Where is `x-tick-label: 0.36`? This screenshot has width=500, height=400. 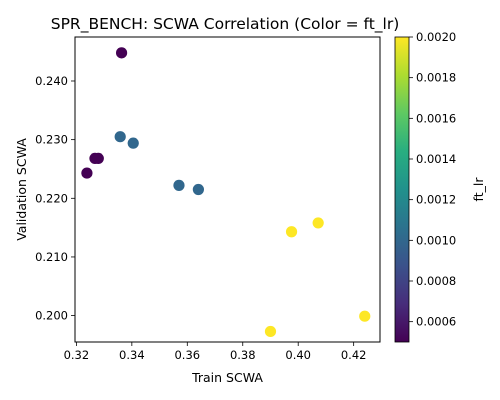
x-tick-label: 0.36 is located at coordinates (187, 355).